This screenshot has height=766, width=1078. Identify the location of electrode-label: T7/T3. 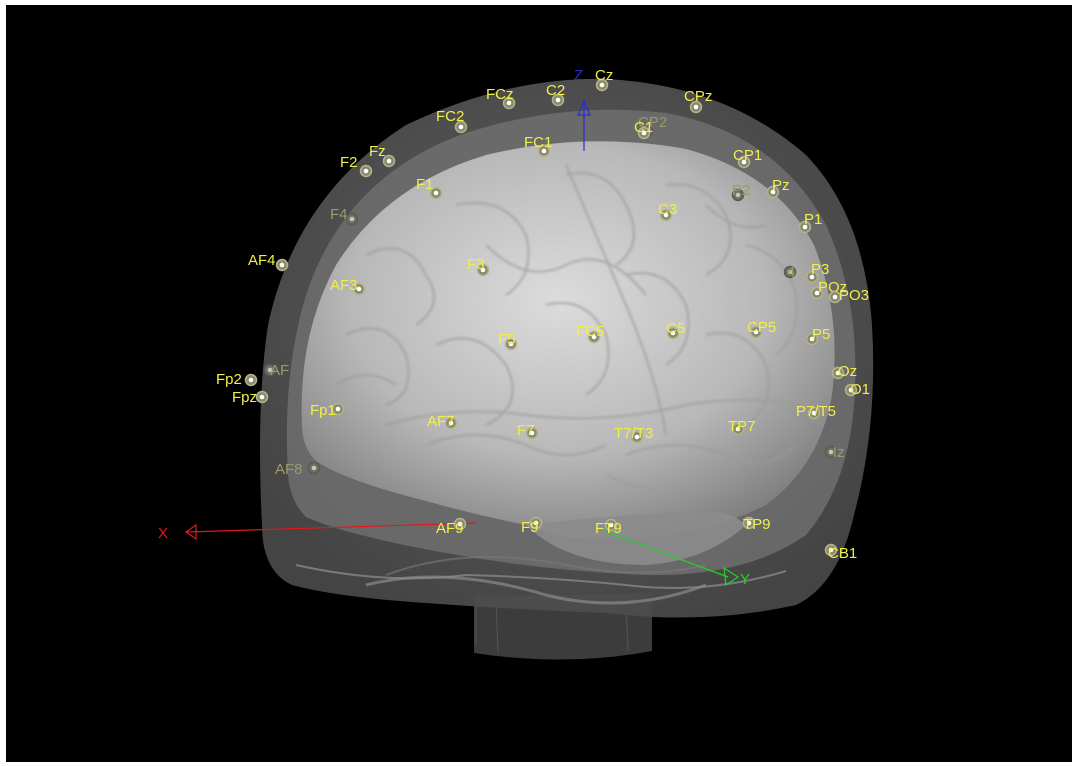
(633, 433).